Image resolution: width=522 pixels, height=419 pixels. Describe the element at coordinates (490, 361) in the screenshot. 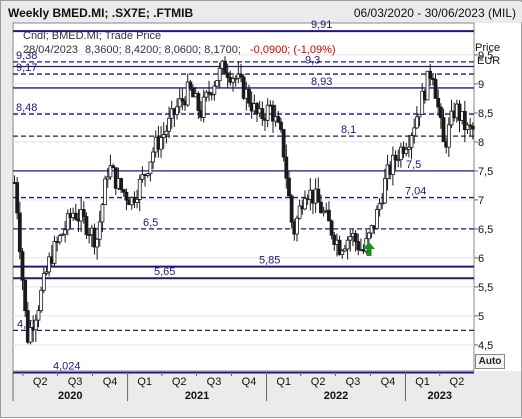

I see `auto-scale-button: Auto` at that location.